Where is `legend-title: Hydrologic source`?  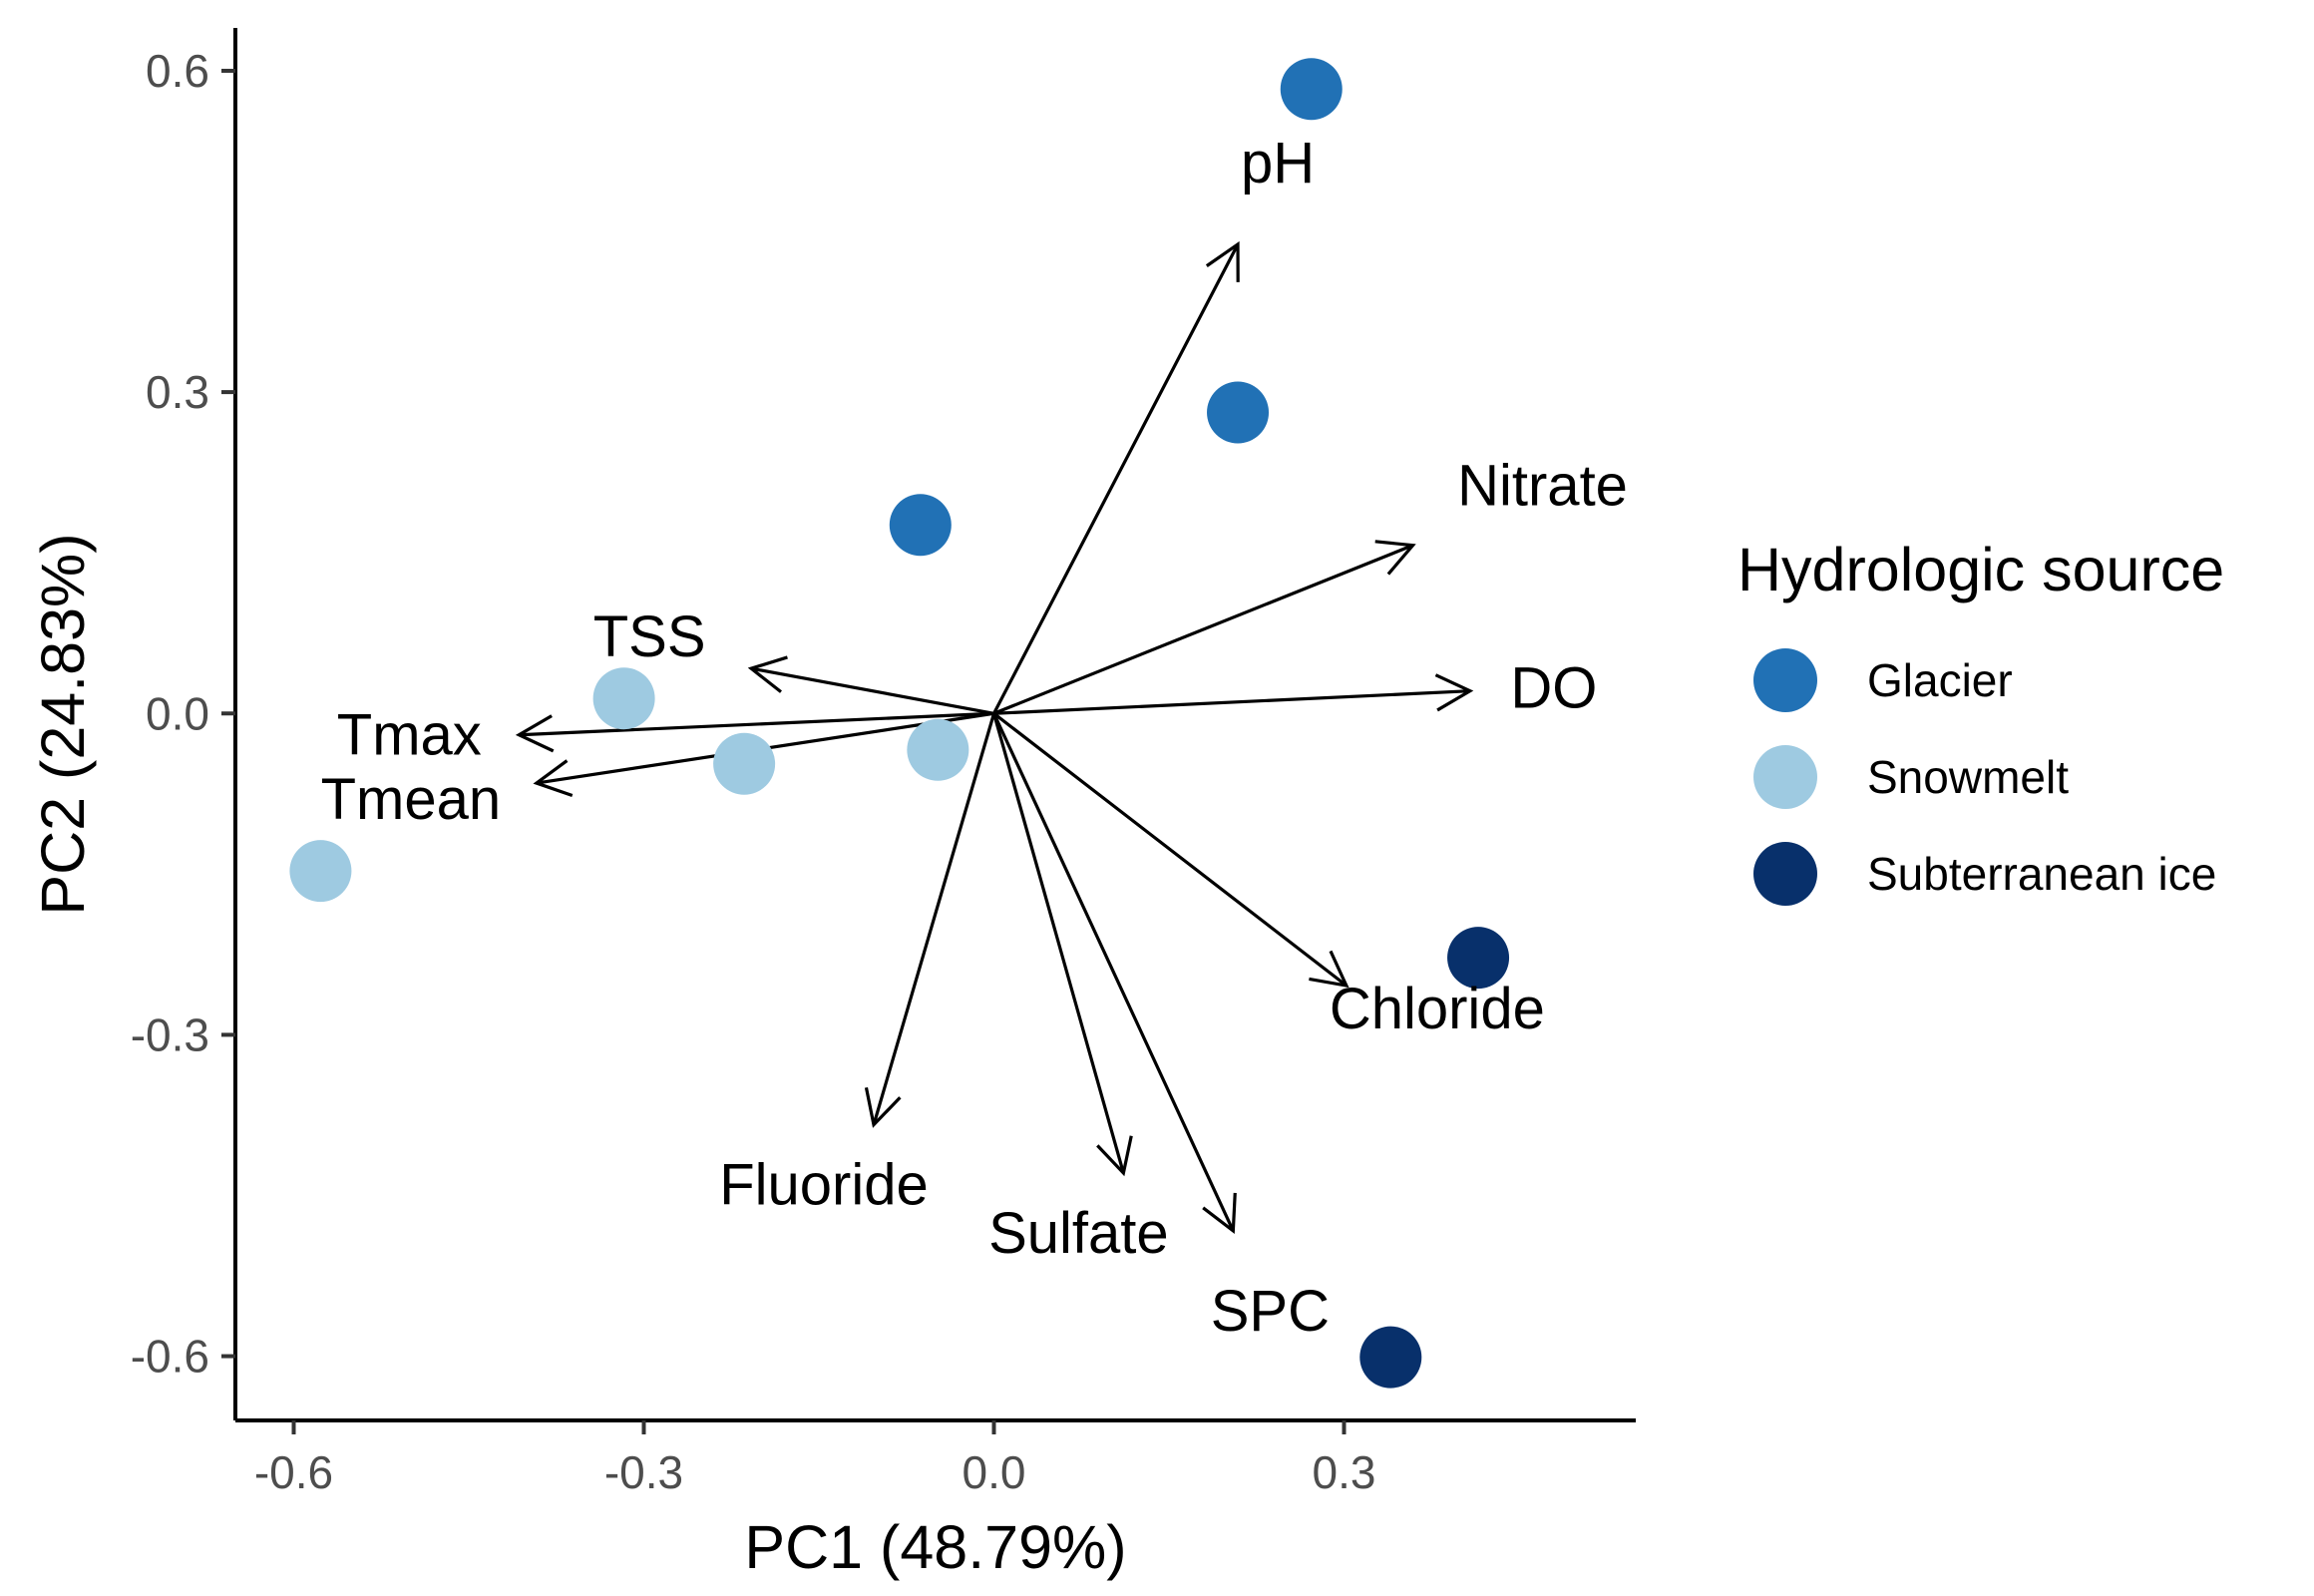
legend-title: Hydrologic source is located at coordinates (1980, 569).